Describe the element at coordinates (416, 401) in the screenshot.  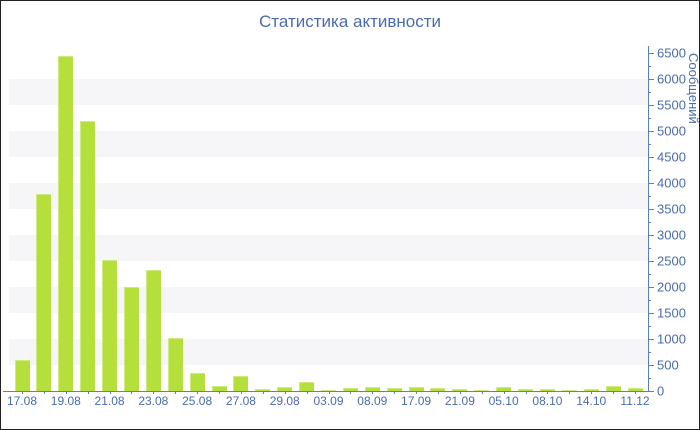
I see `x-tick-label: 17.09` at that location.